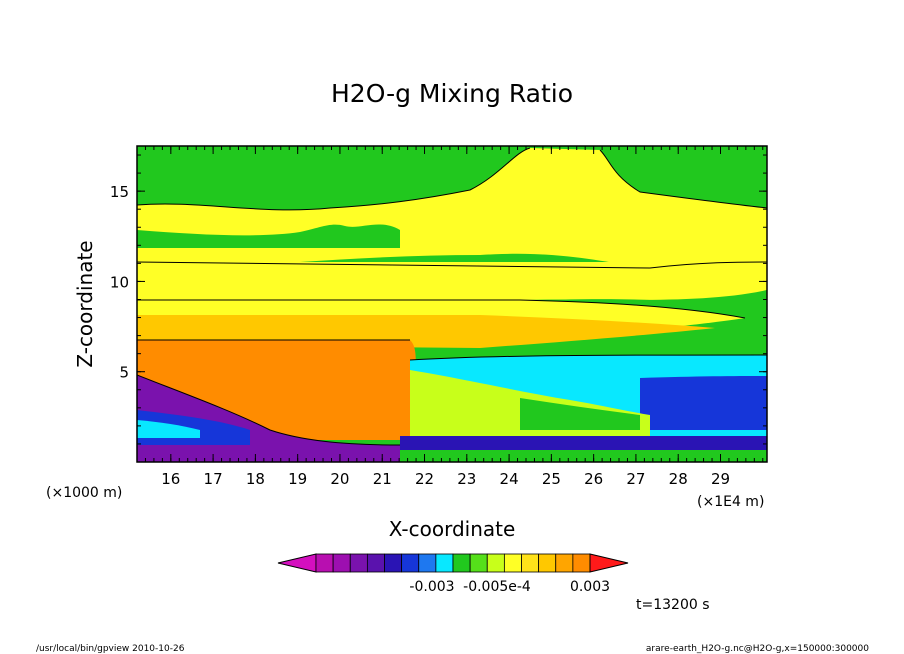  I want to click on y-tick-label: 10, so click(119, 282).